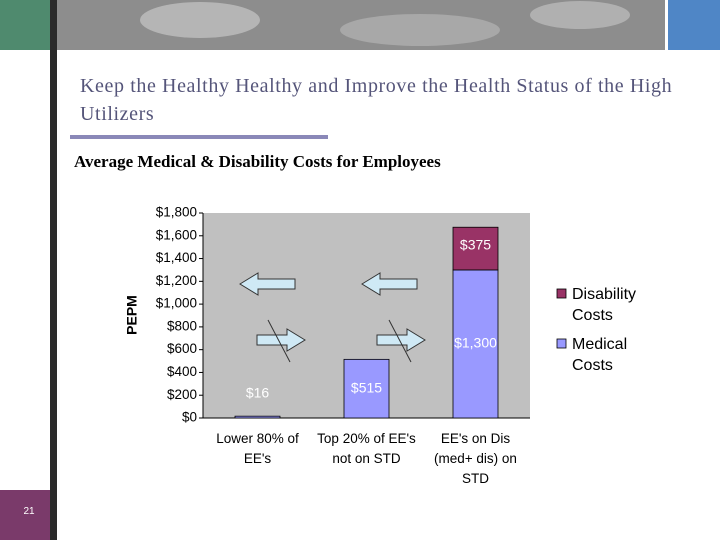 The height and width of the screenshot is (540, 720). I want to click on data-label: $515, so click(366, 387).